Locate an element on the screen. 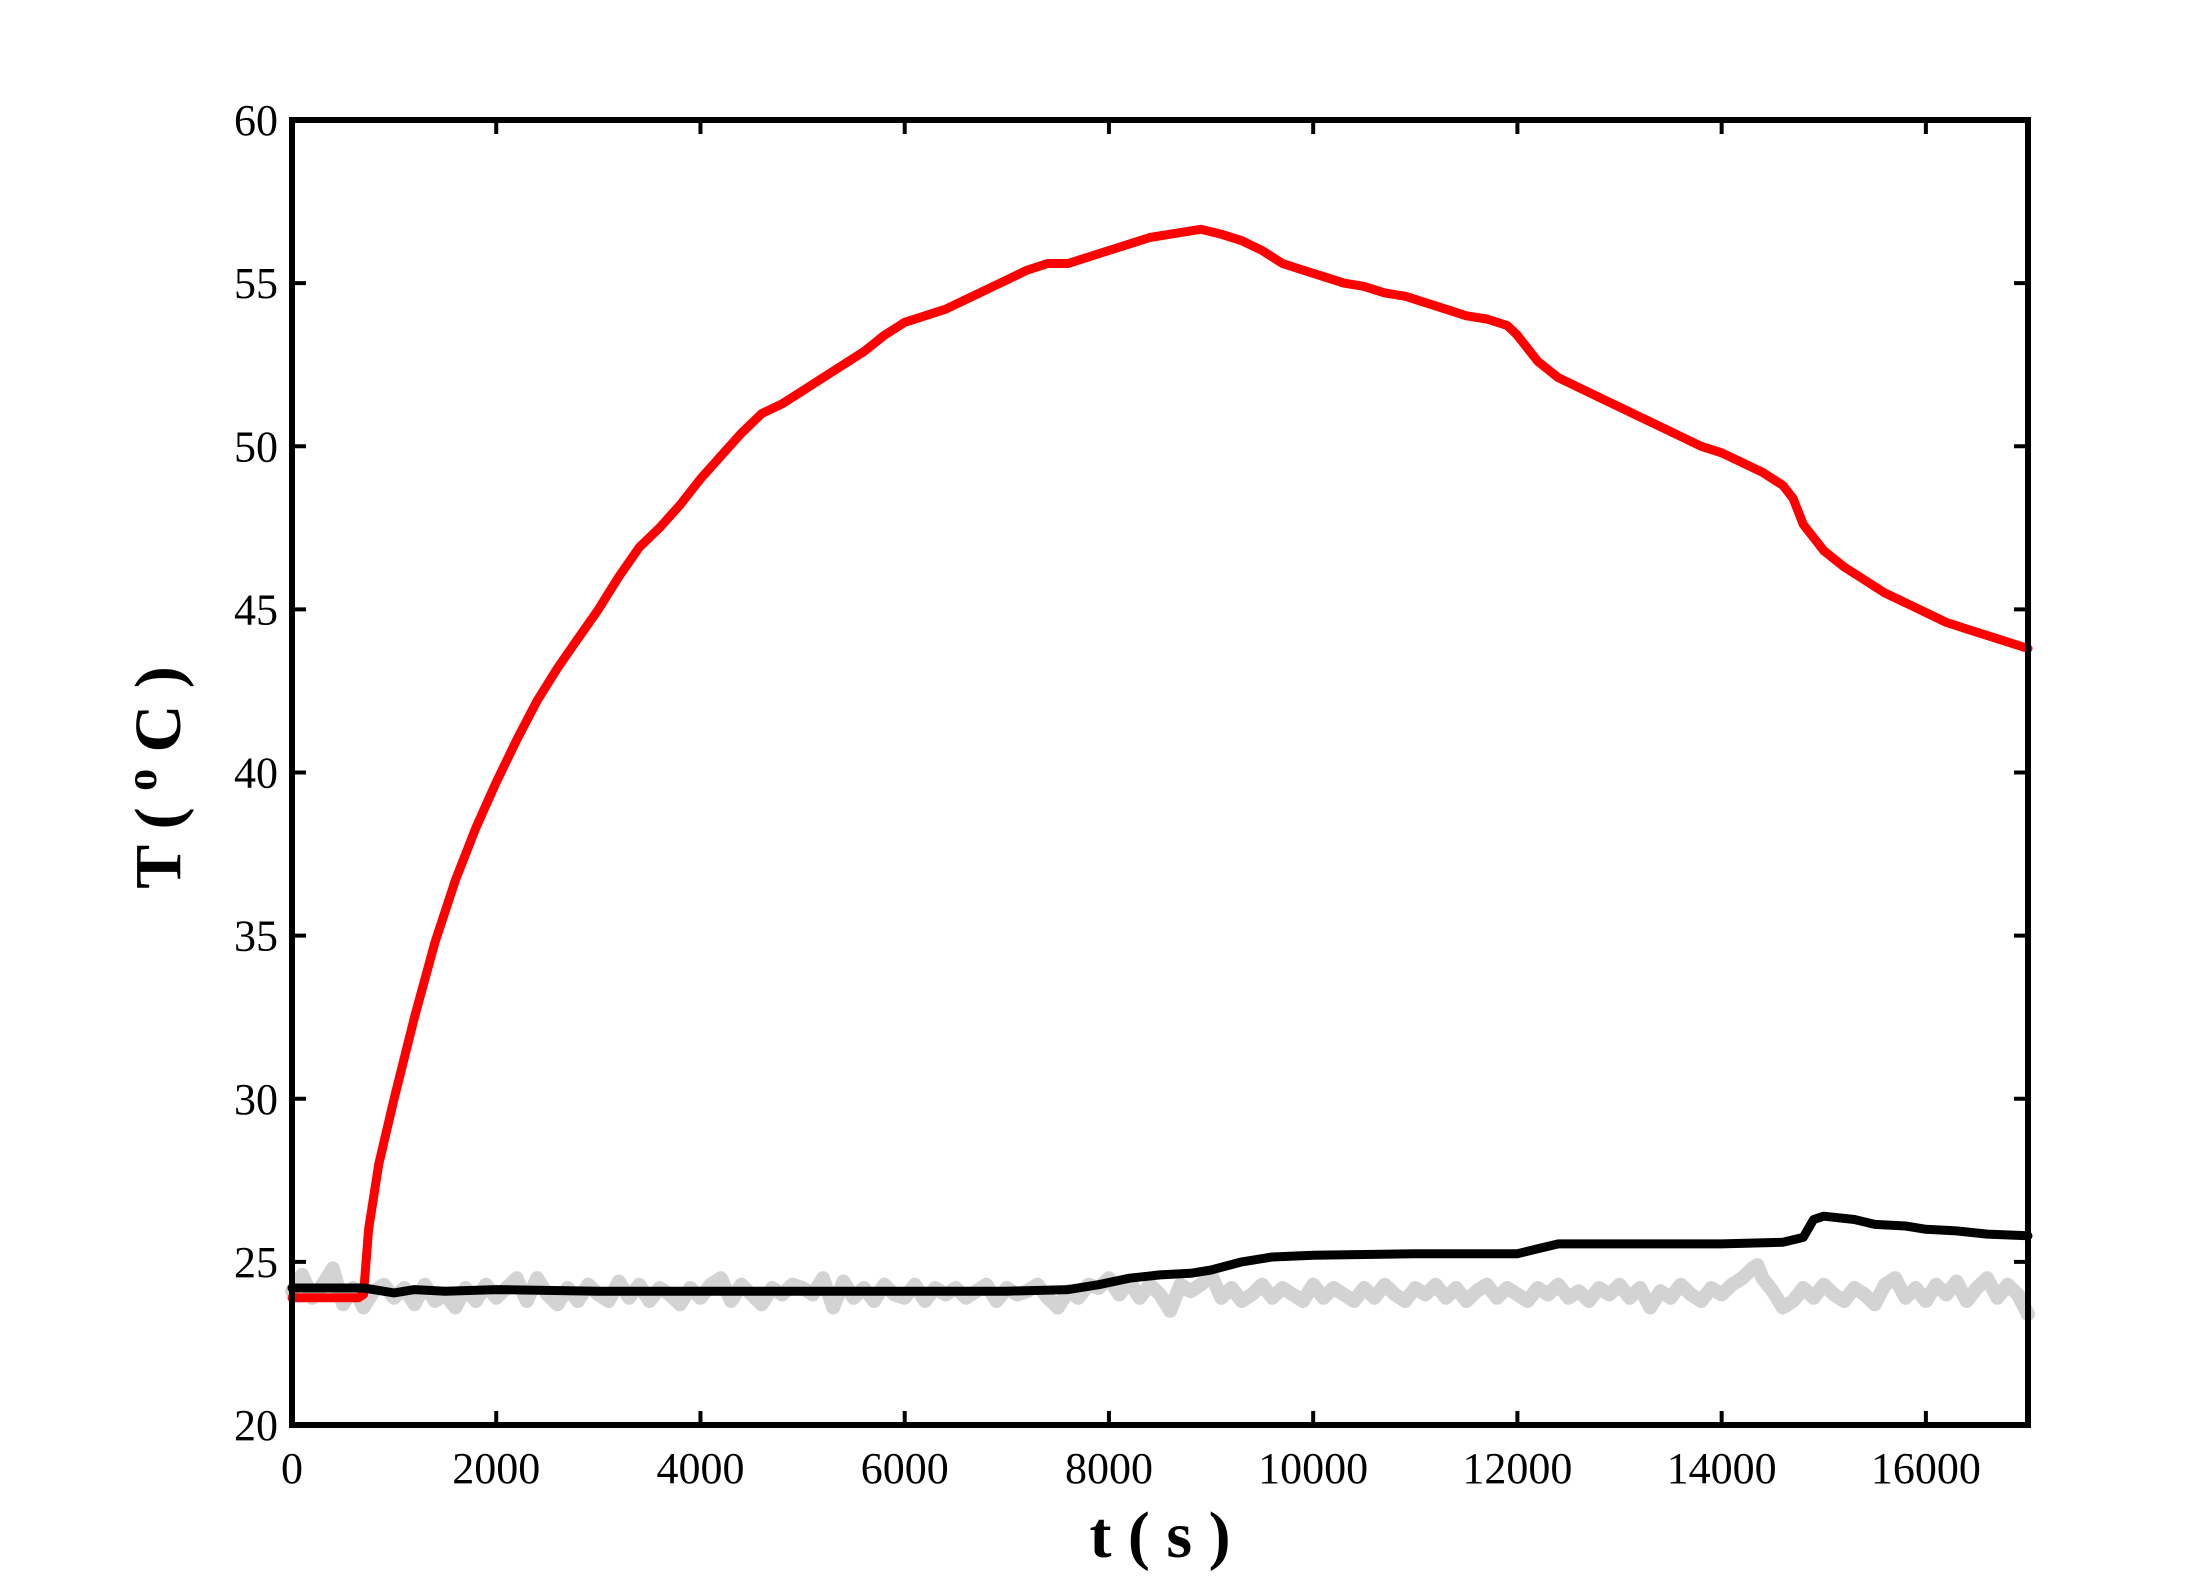 Image resolution: width=2204 pixels, height=1584 pixels. x-tick-label: 14000 is located at coordinates (1722, 1468).